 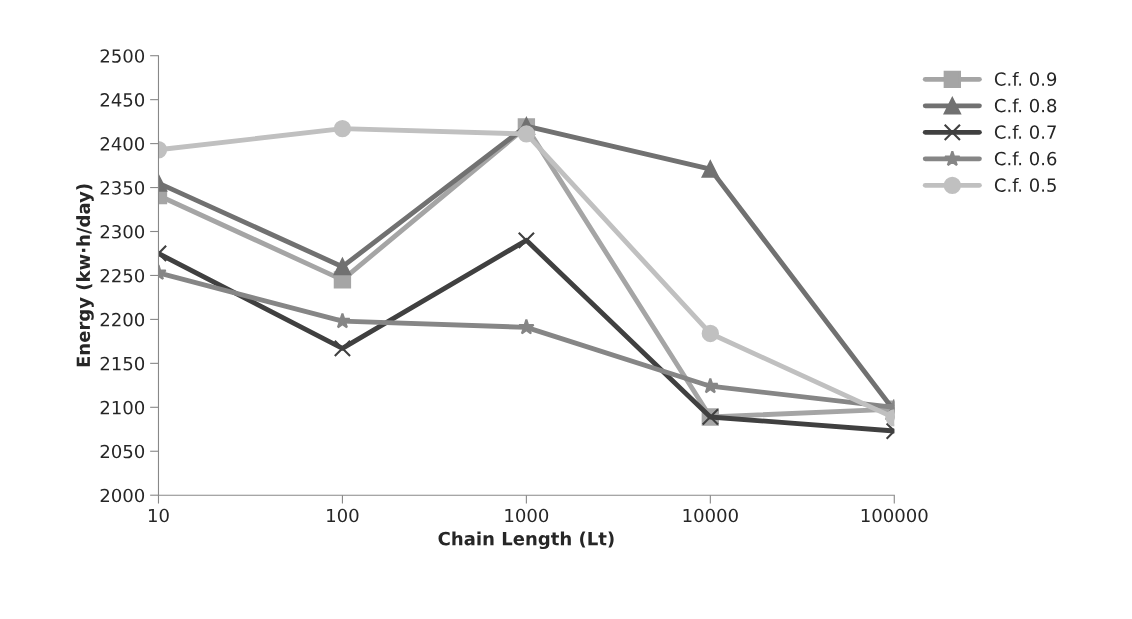 I want to click on legend-label: C.f. 0.9, so click(x=1025, y=78).